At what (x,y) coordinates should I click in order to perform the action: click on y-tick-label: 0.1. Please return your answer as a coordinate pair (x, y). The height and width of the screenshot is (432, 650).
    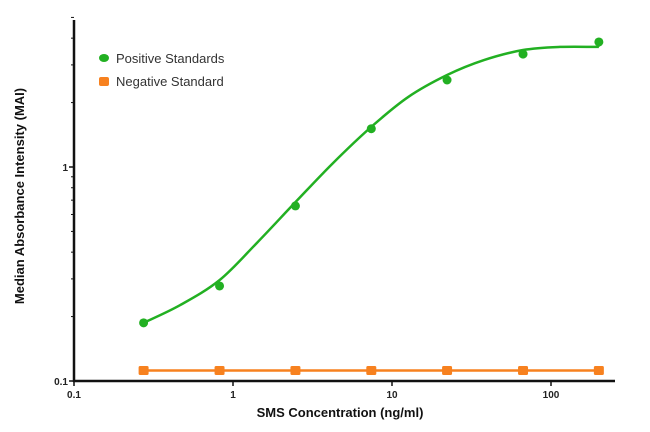
    Looking at the image, I should click on (61, 382).